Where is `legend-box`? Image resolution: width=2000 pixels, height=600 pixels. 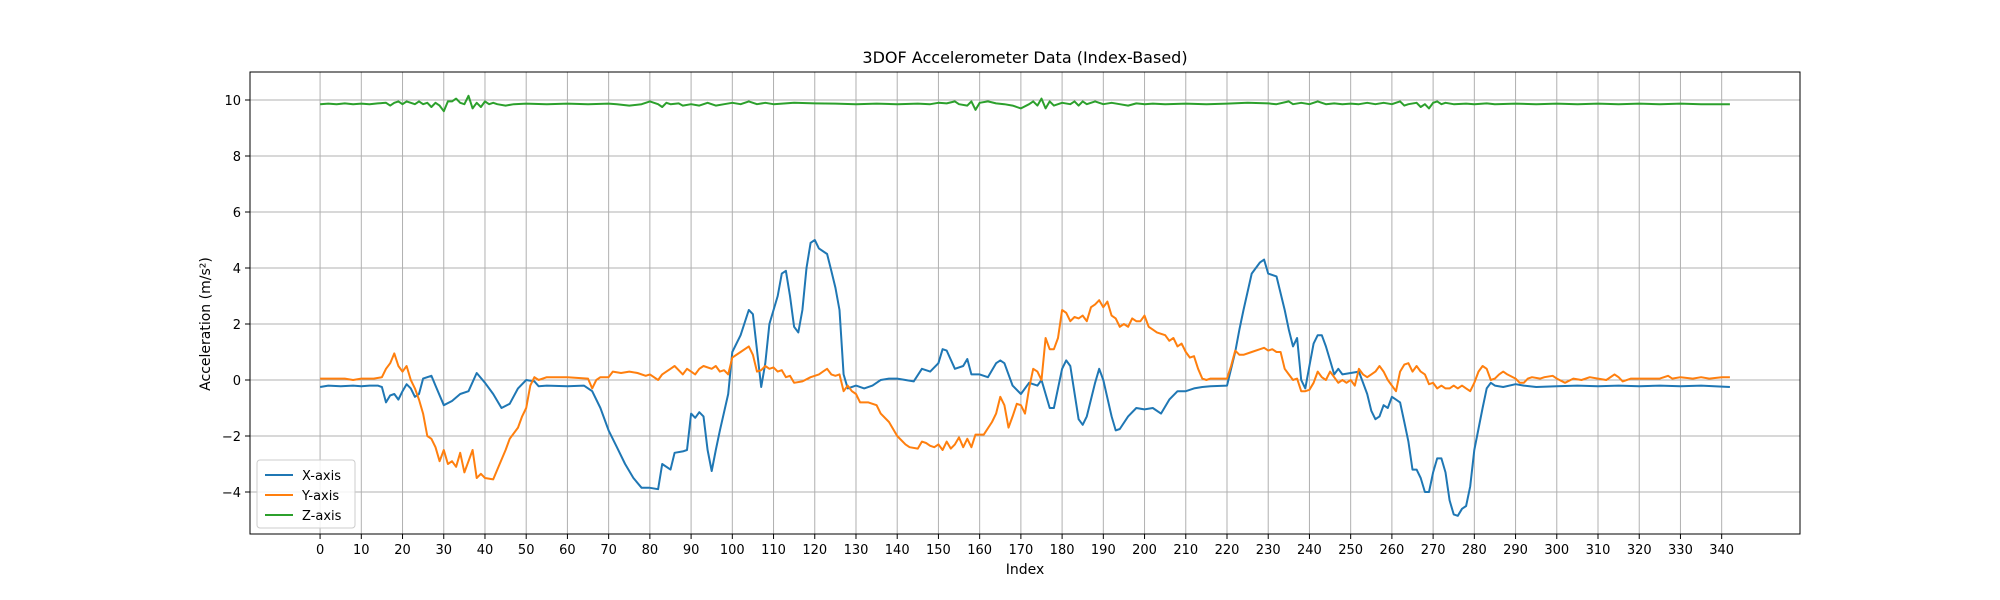
legend-box is located at coordinates (306, 494).